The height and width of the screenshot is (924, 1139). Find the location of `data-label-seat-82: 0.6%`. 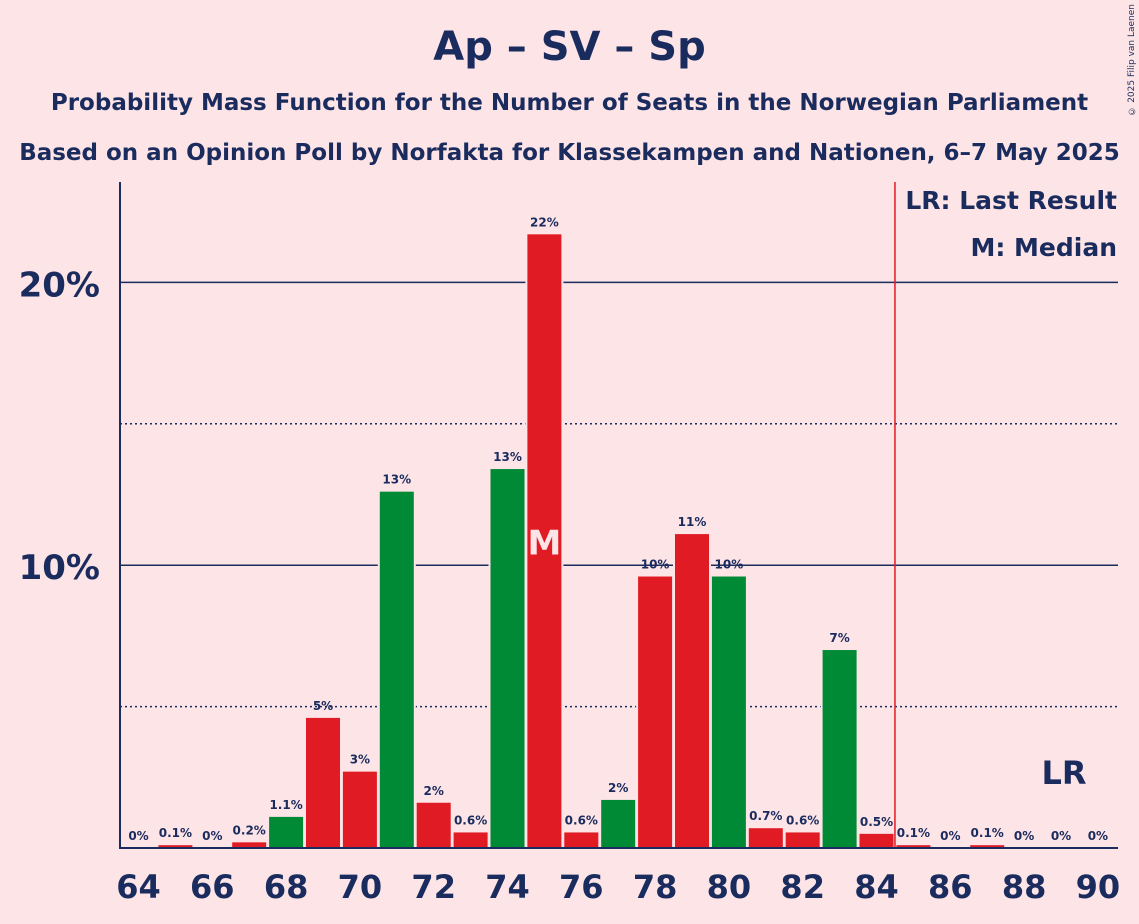

data-label-seat-82: 0.6% is located at coordinates (802, 820).